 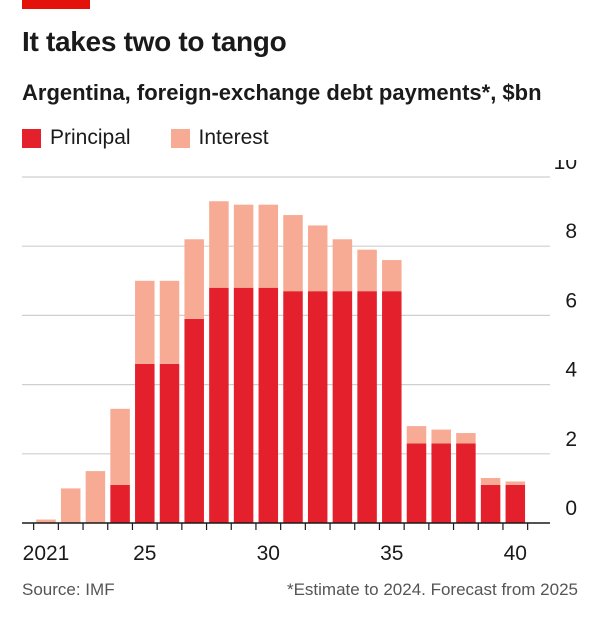 I want to click on x-tick-label-30: 30, so click(x=268, y=553).